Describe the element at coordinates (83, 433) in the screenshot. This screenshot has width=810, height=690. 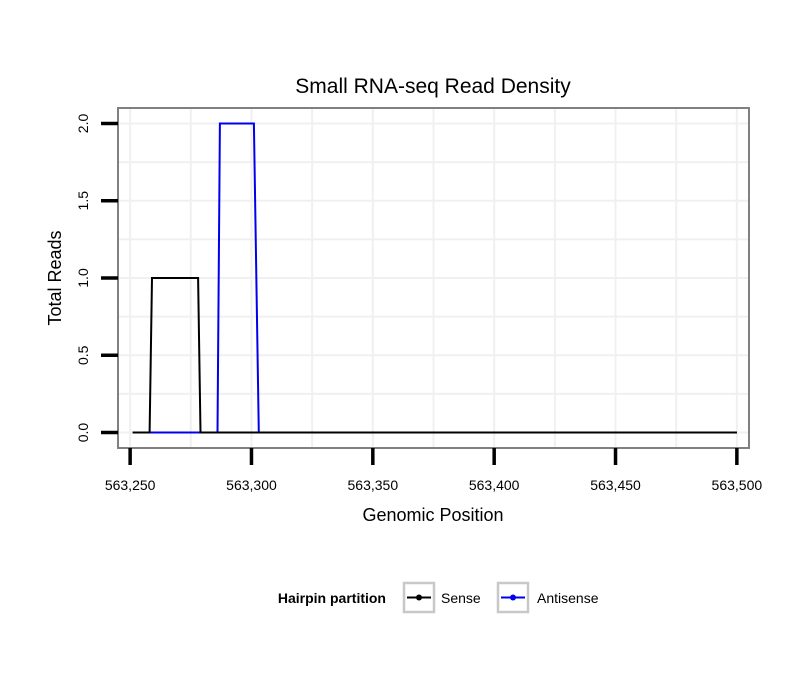
I see `y-tick-label: 0.0` at that location.